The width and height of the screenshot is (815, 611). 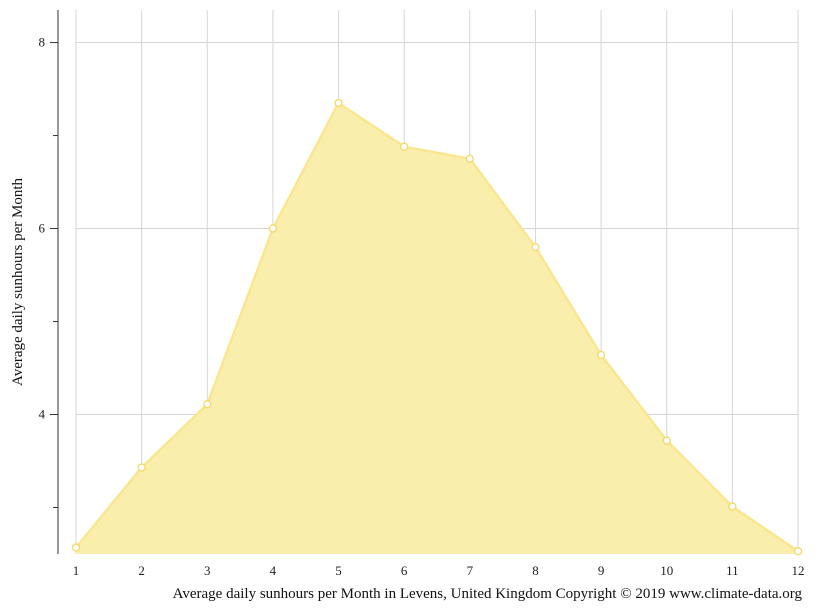 What do you see at coordinates (42, 42) in the screenshot?
I see `y-tick-label: 8` at bounding box center [42, 42].